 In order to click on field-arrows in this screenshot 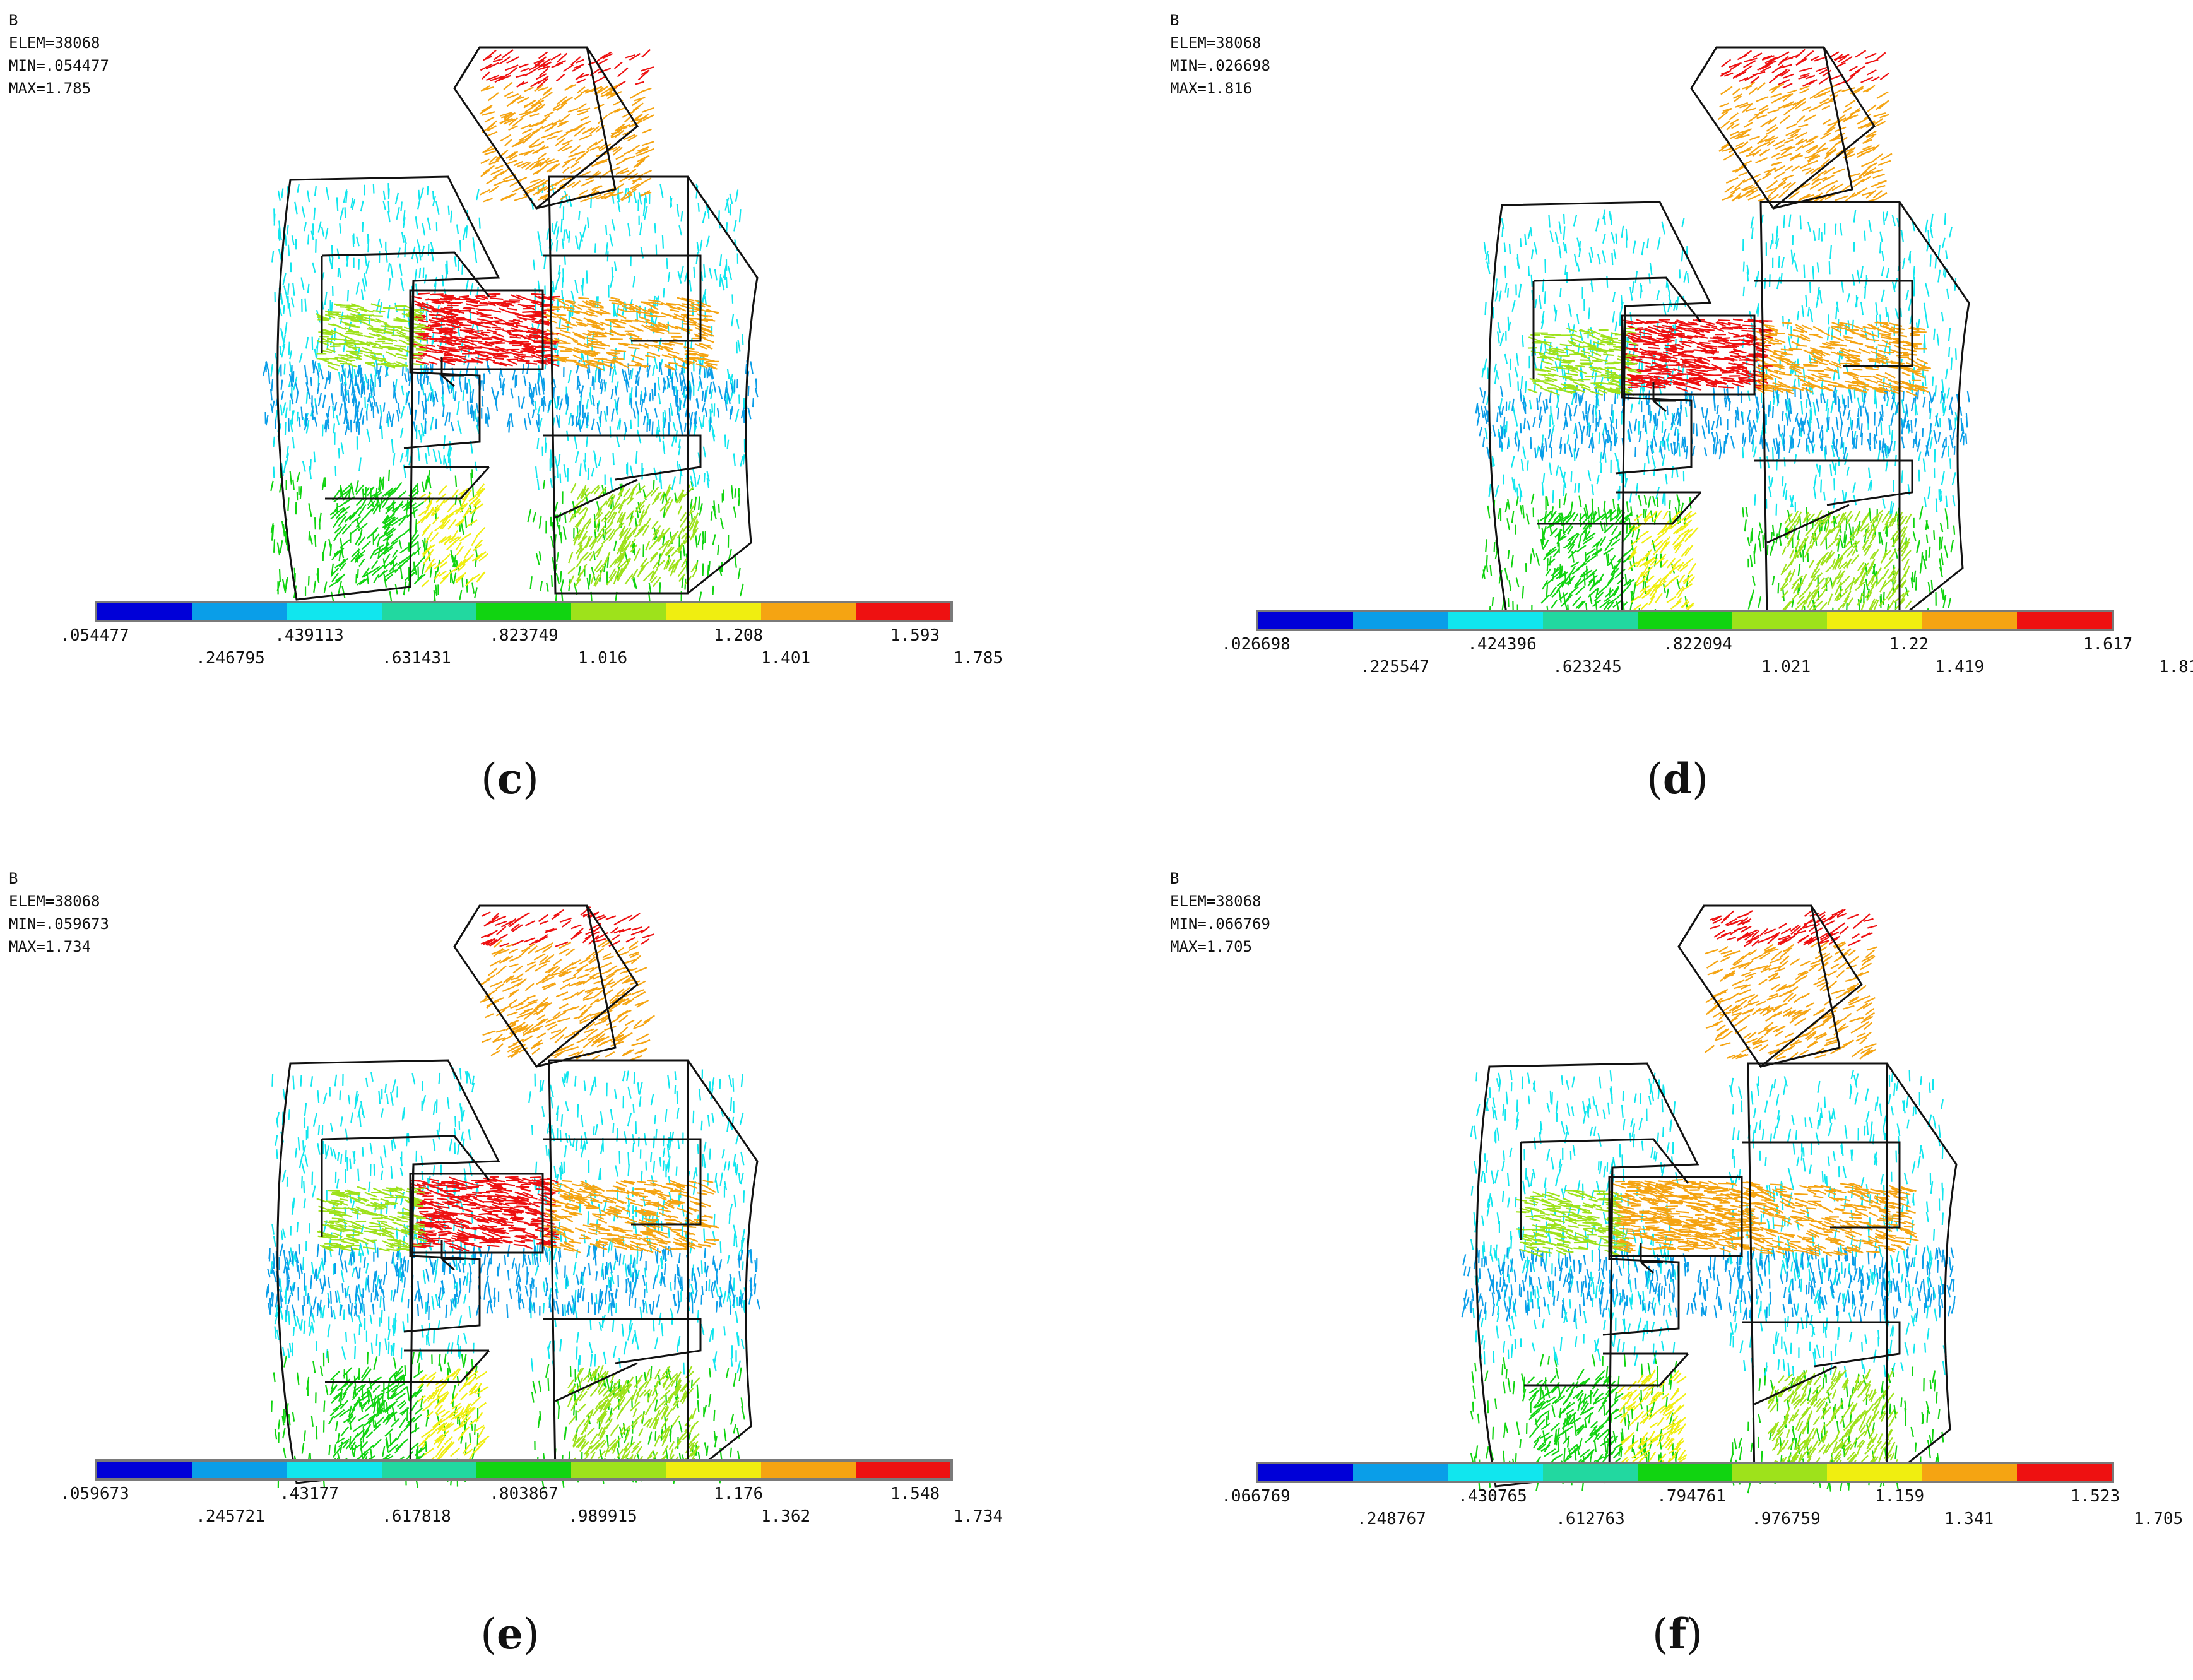, I will do `click(511, 327)`.